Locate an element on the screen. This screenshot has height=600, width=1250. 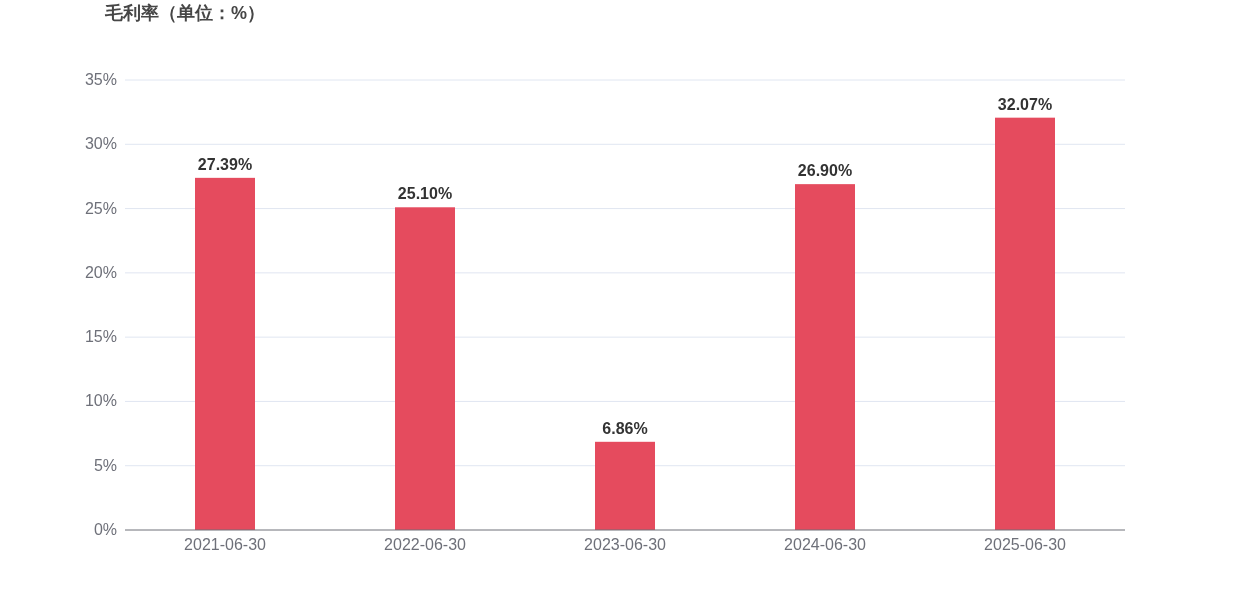
y-tick-label: 35% is located at coordinates (100, 79).